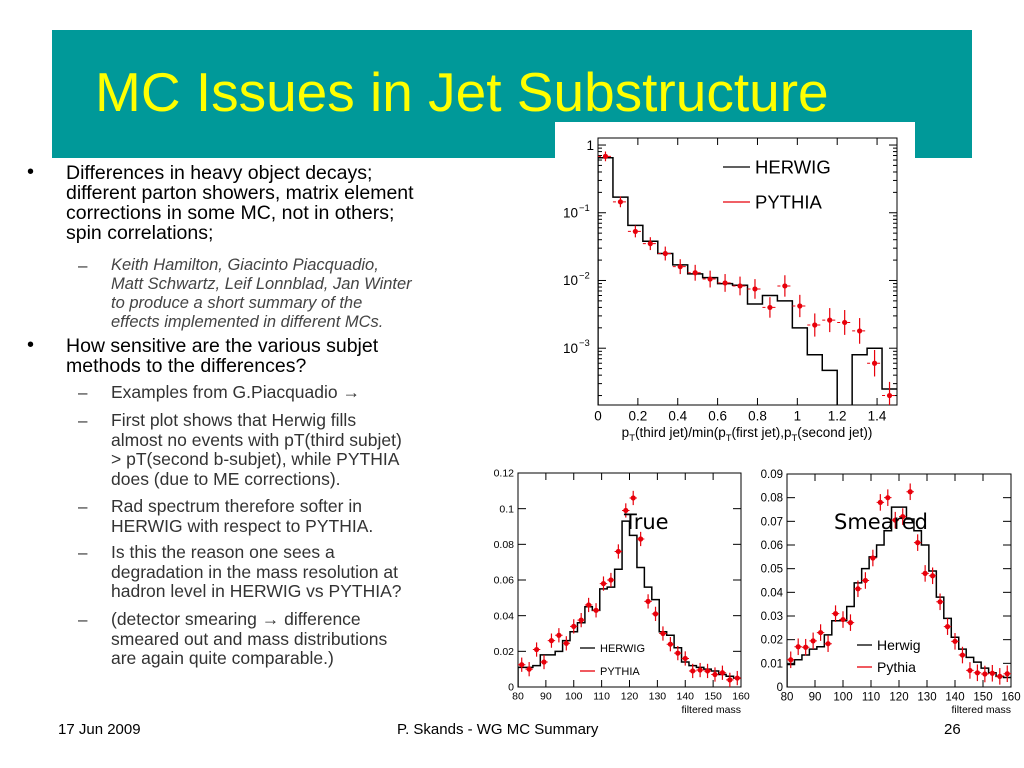  I want to click on sub-bullet-line: are again quite comparable.), so click(222, 658).